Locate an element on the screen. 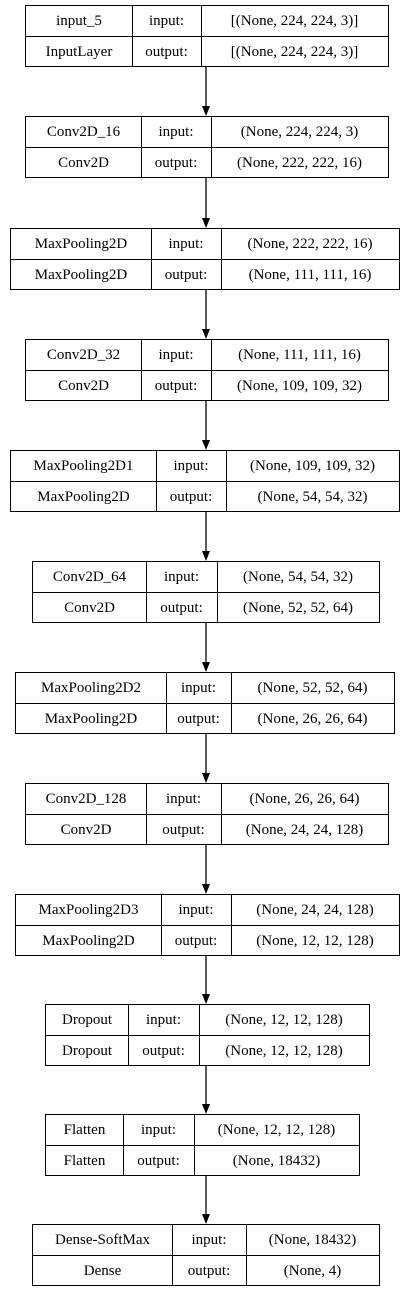 The width and height of the screenshot is (409, 1291). layer-output-row: Conv2D output: (None, 222, 222, 16) is located at coordinates (207, 163).